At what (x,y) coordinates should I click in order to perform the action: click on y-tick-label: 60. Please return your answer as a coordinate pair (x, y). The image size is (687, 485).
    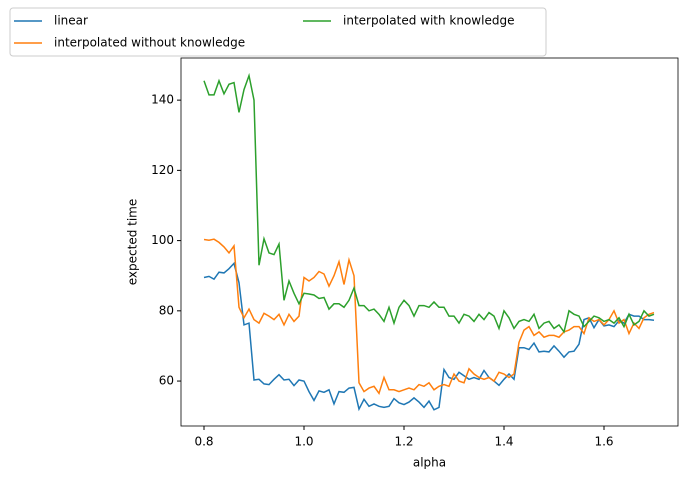
    Looking at the image, I should click on (166, 381).